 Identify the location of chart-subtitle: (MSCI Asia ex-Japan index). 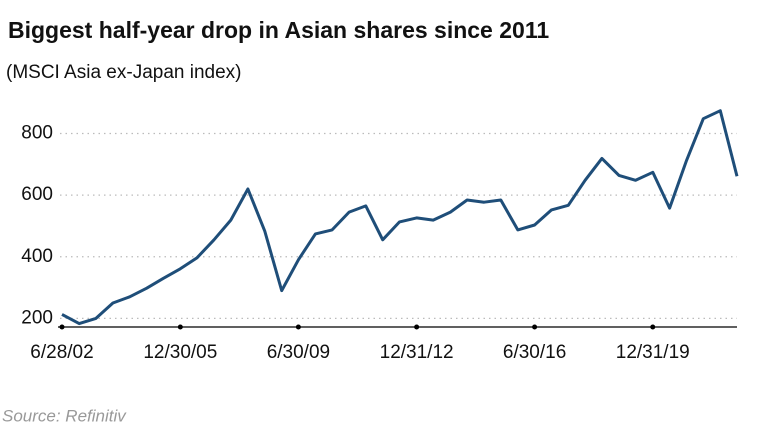
(124, 72).